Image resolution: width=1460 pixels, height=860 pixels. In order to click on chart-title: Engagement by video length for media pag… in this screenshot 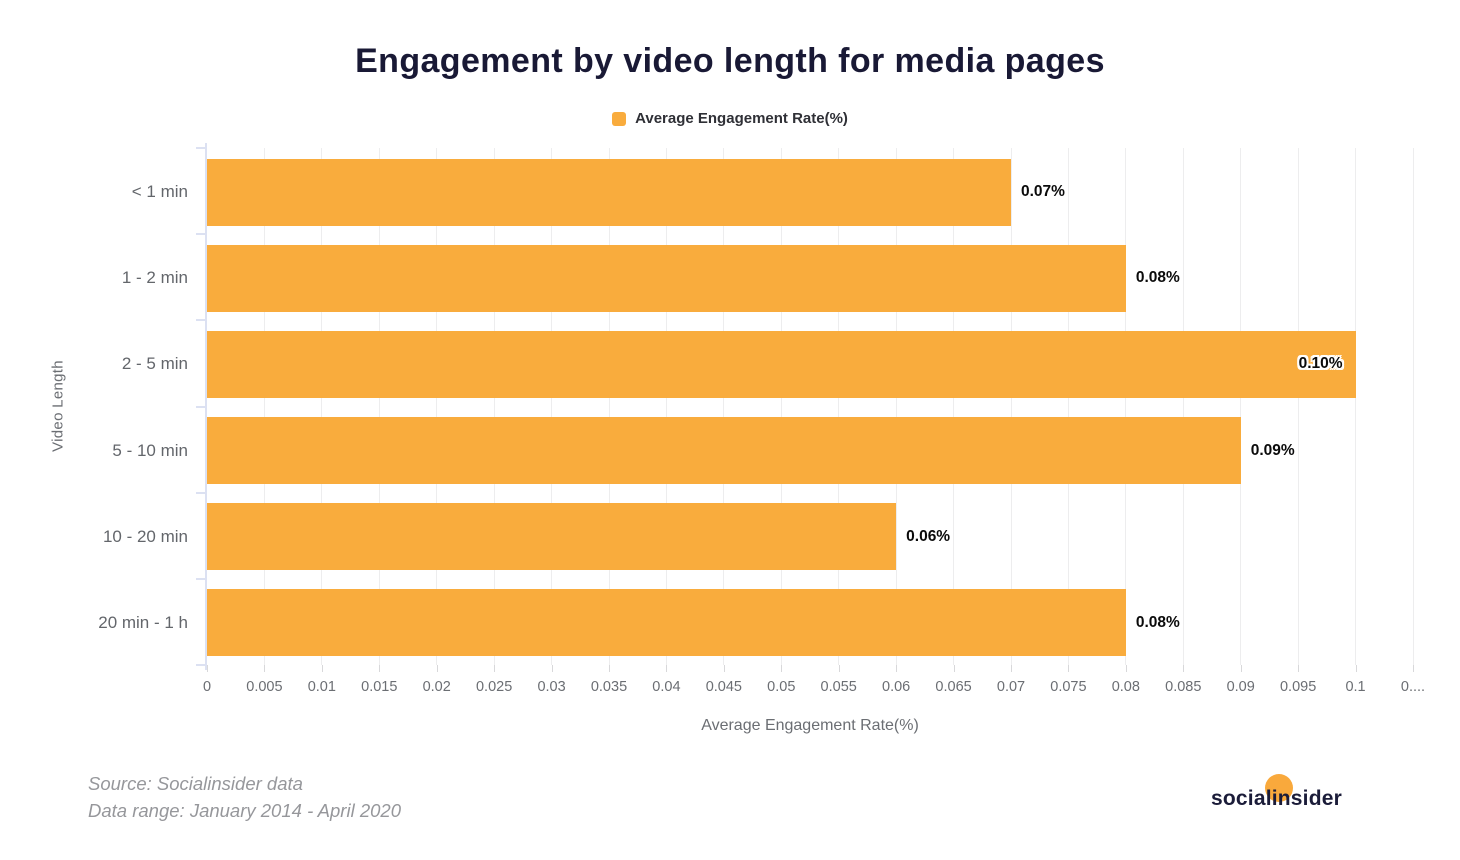, I will do `click(730, 61)`.